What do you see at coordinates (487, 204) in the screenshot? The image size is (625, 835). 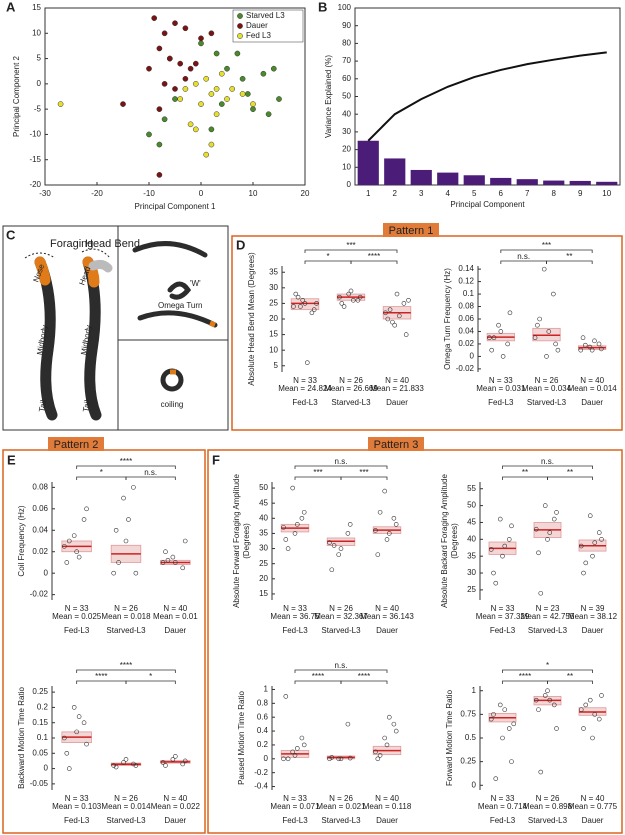 I see `x-axis-title: Principal Component` at bounding box center [487, 204].